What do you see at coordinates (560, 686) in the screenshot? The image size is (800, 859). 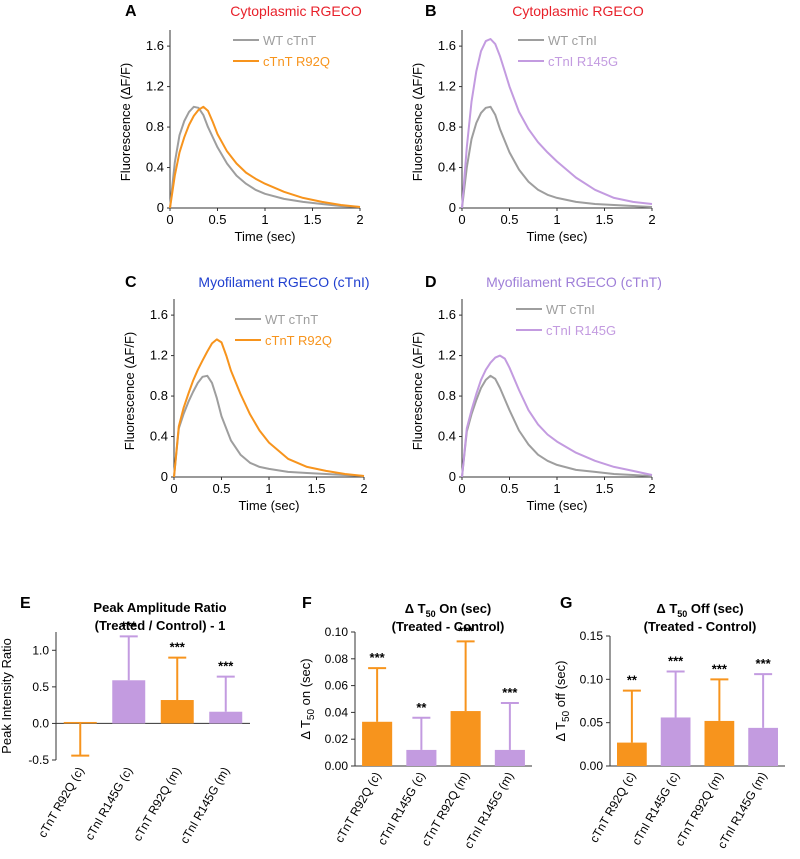 I see `ylabel-part: off (sec)` at bounding box center [560, 686].